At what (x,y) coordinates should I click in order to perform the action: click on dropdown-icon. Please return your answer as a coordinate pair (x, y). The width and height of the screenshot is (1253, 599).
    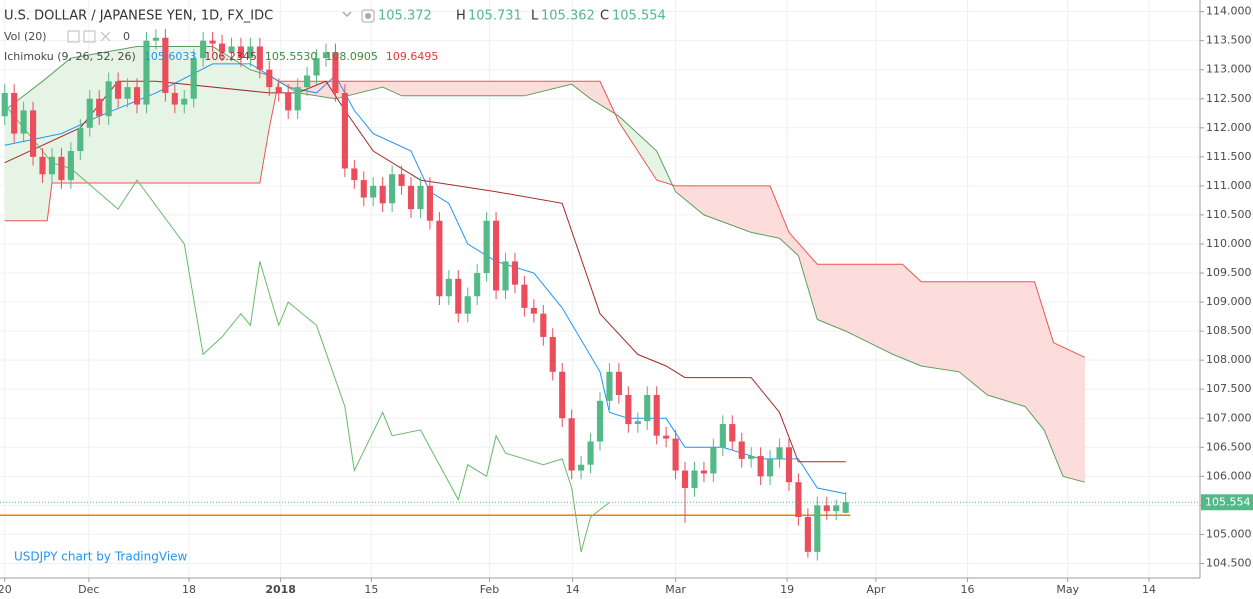
    Looking at the image, I should click on (347, 14).